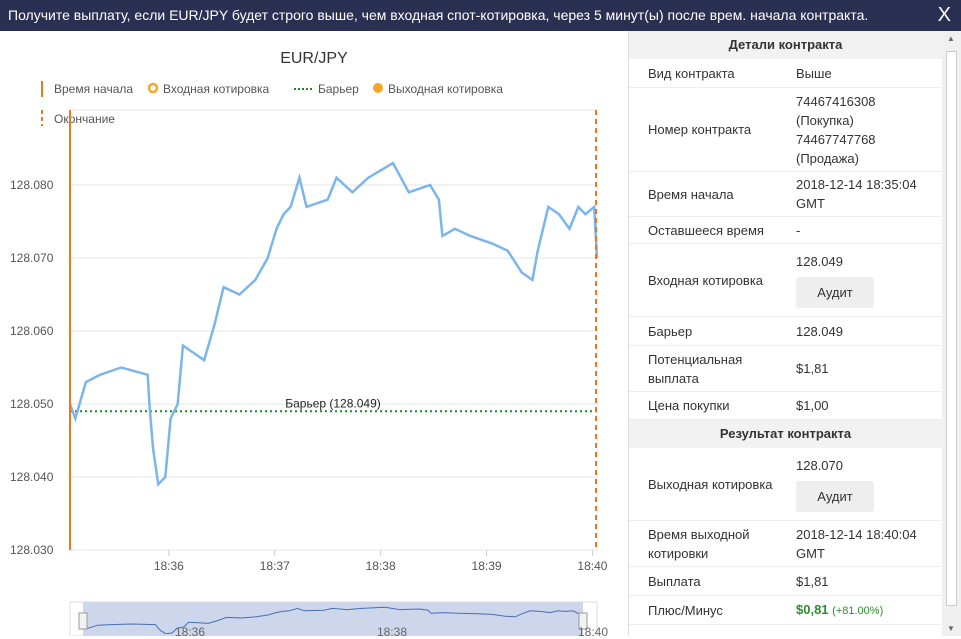 This screenshot has width=961, height=639. I want to click on y-tick-label: 128.050, so click(32, 404).